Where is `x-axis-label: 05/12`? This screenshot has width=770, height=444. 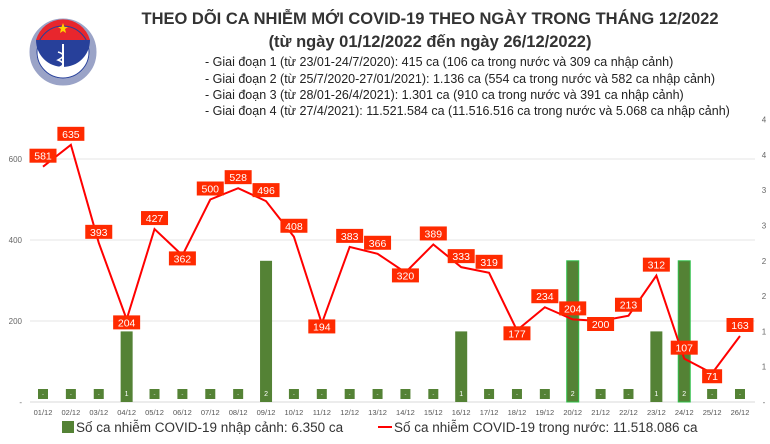 x-axis-label: 05/12 is located at coordinates (154, 412).